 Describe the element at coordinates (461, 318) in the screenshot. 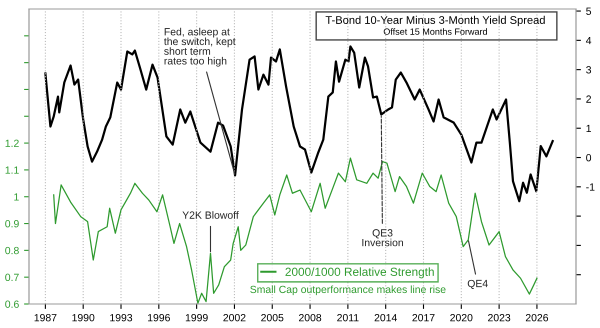

I see `x-tick-label: 2020` at that location.